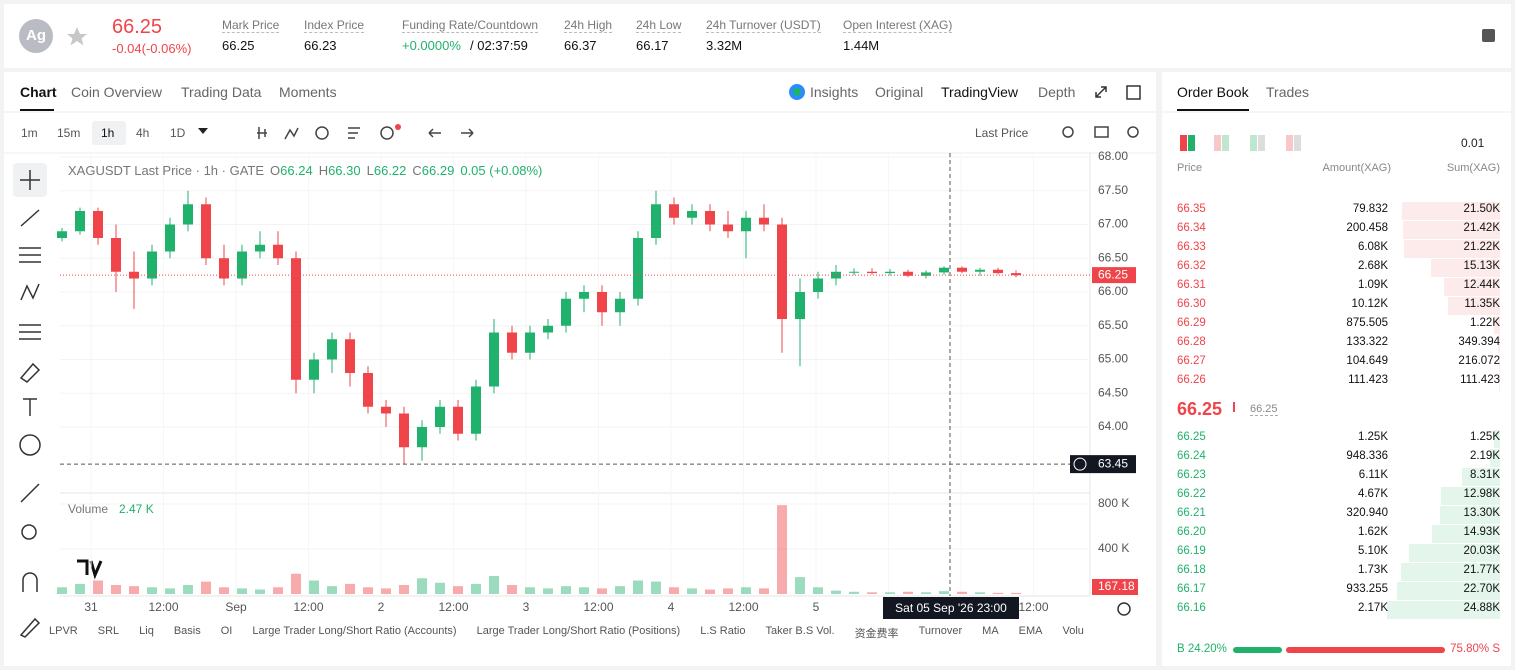  I want to click on indicator-tab: SRL, so click(108, 631).